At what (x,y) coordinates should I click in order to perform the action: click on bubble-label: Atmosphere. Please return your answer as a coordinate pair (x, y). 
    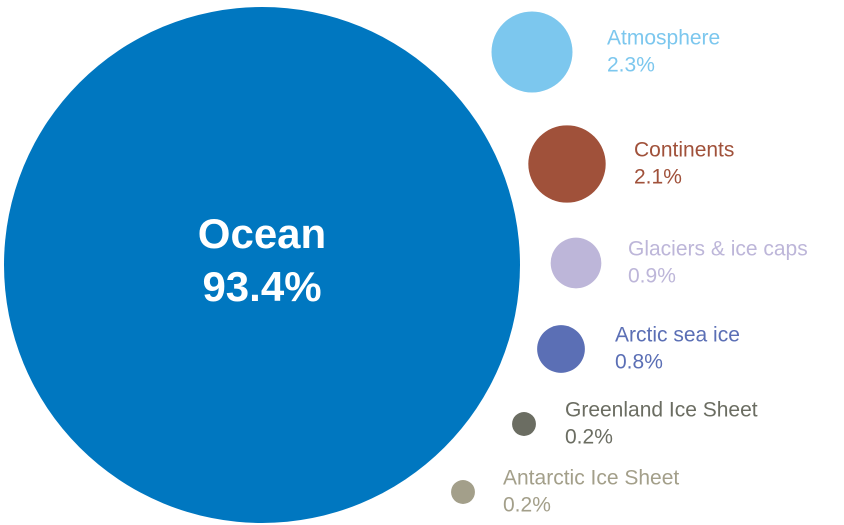
    Looking at the image, I should click on (663, 38).